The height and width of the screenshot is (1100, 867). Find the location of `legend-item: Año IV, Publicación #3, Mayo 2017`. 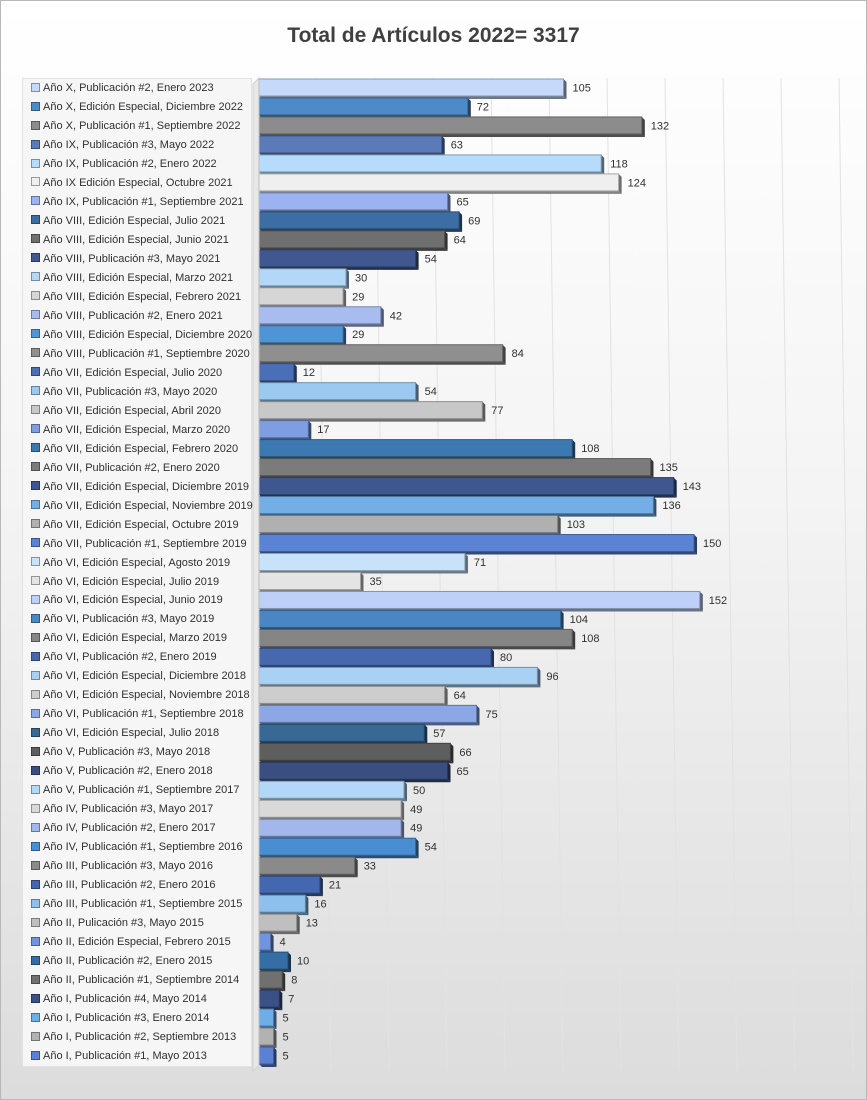

legend-item: Año IV, Publicación #3, Mayo 2017 is located at coordinates (122, 809).